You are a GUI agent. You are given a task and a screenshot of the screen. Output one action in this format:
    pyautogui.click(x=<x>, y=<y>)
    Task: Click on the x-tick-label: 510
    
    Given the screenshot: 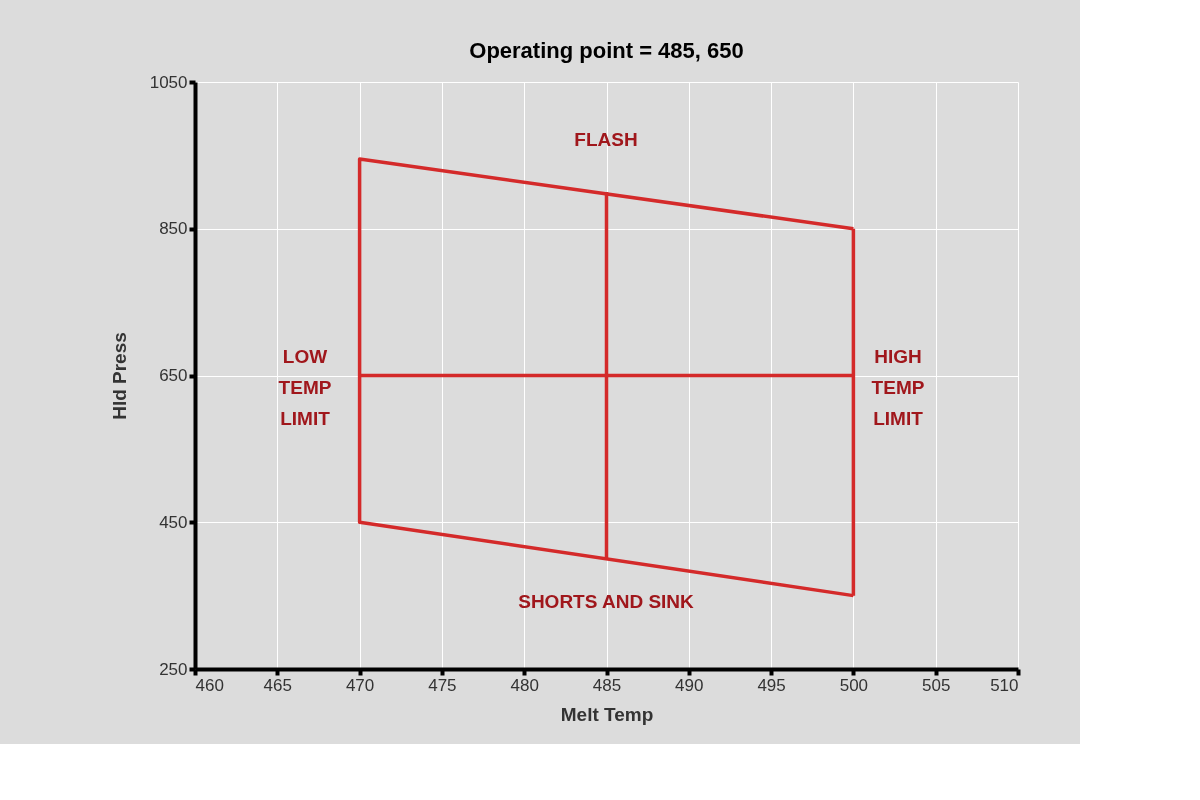 What is the action you would take?
    pyautogui.click(x=1004, y=685)
    